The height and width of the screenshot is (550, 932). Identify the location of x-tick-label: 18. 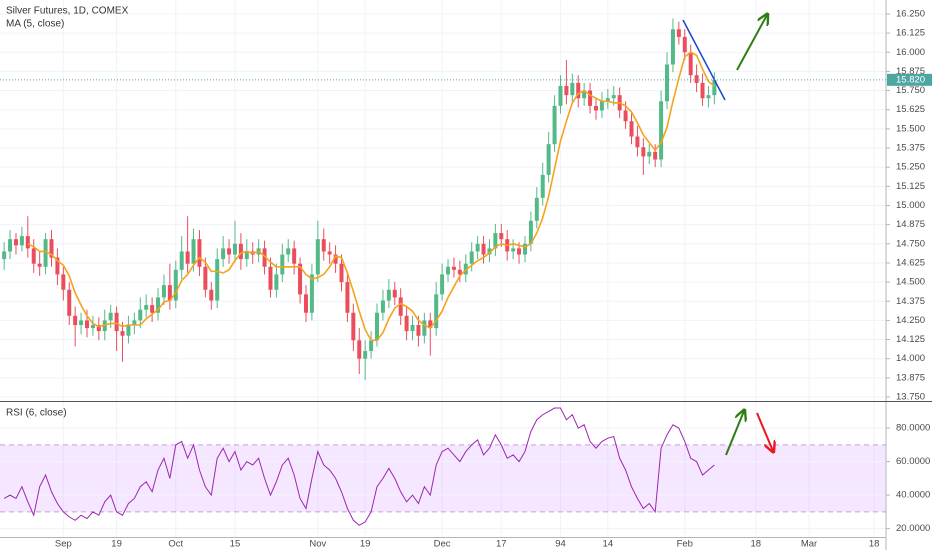
(874, 544).